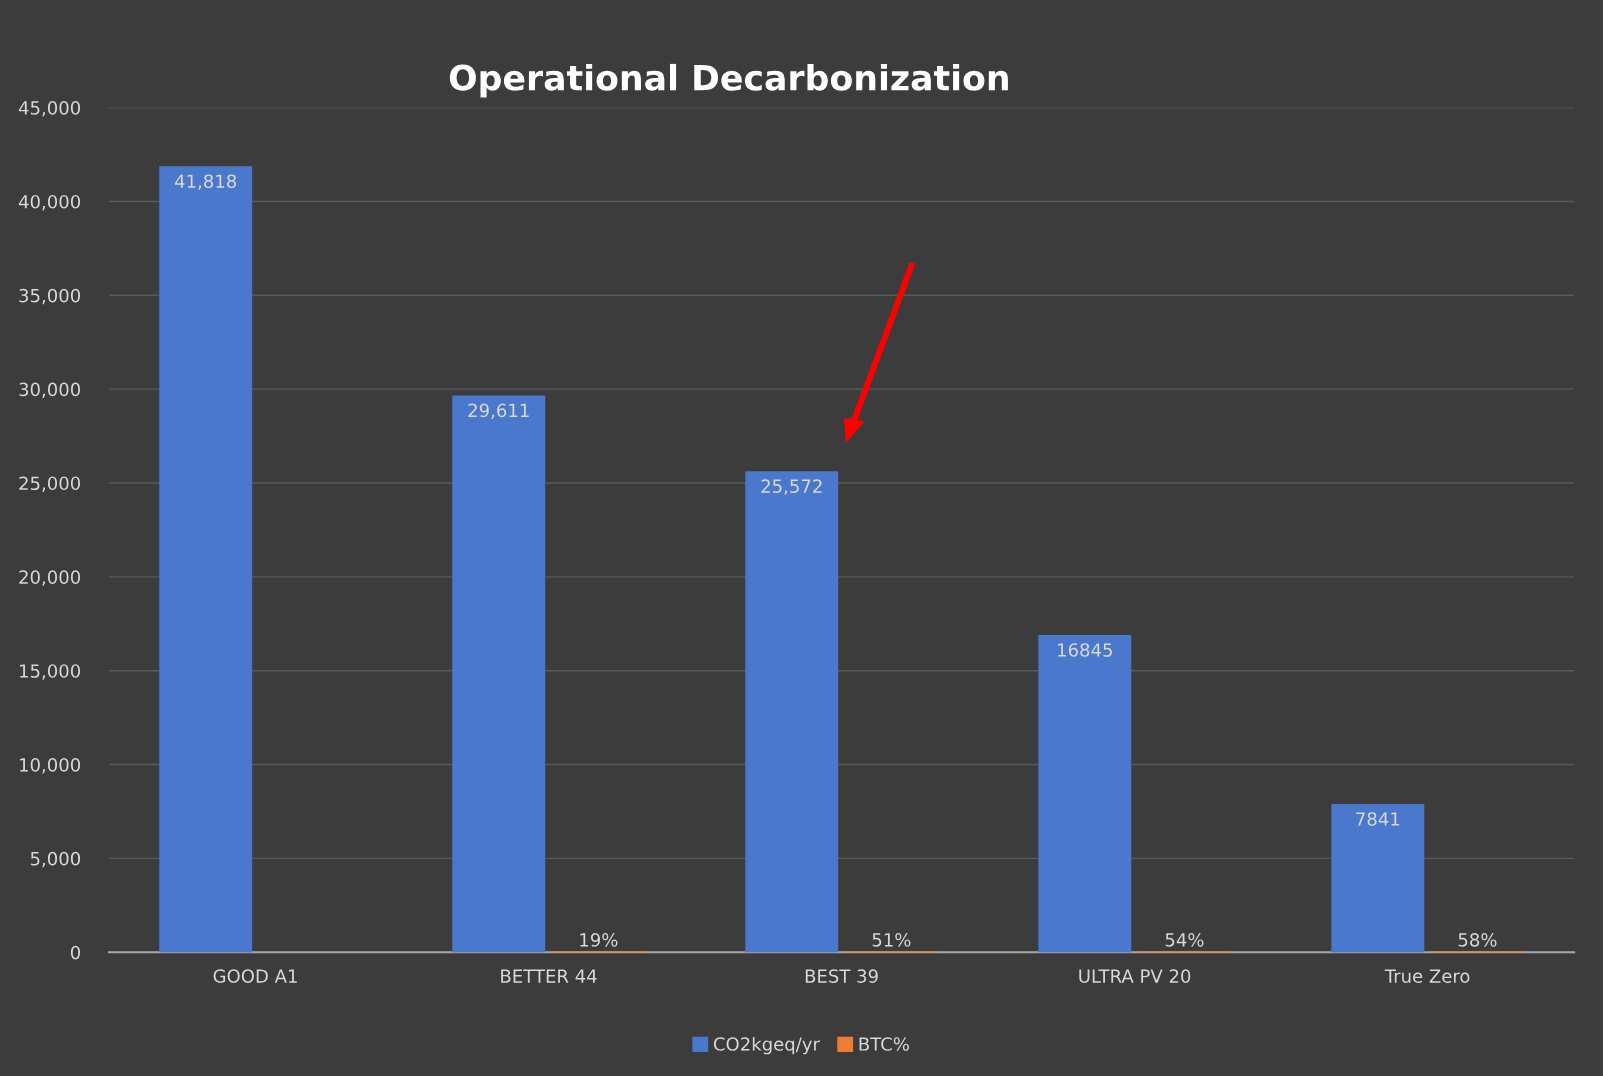  What do you see at coordinates (49, 109) in the screenshot?
I see `y-tick-label: 45,000` at bounding box center [49, 109].